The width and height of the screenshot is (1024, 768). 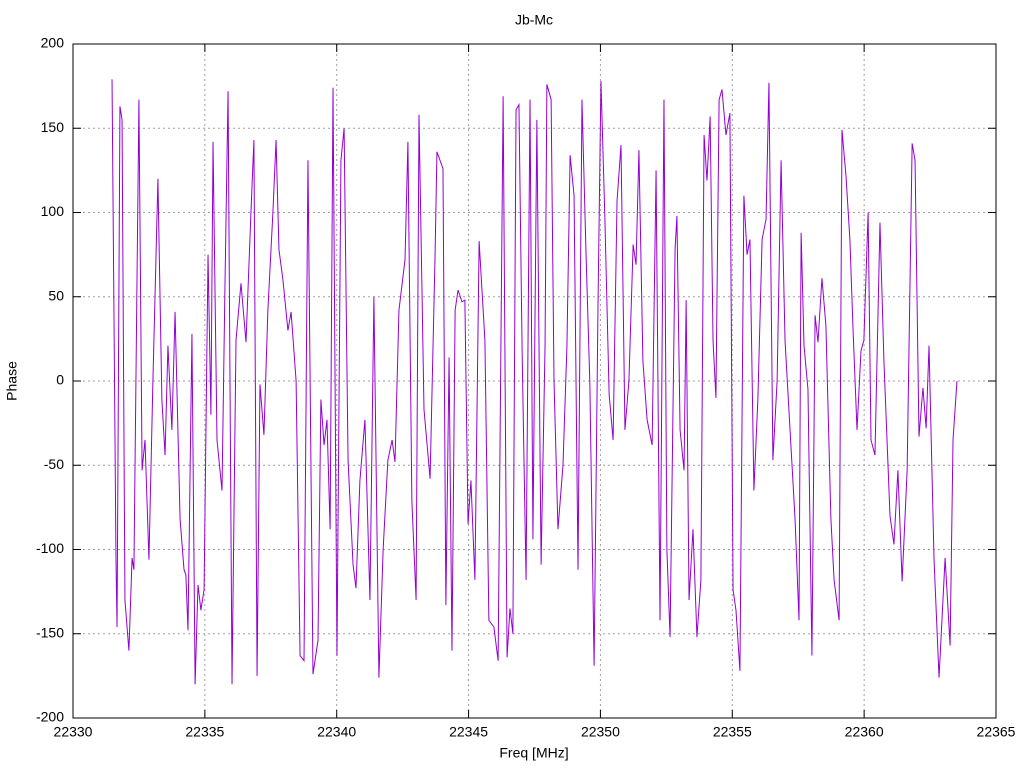 What do you see at coordinates (50, 717) in the screenshot?
I see `y-tick-label: -200` at bounding box center [50, 717].